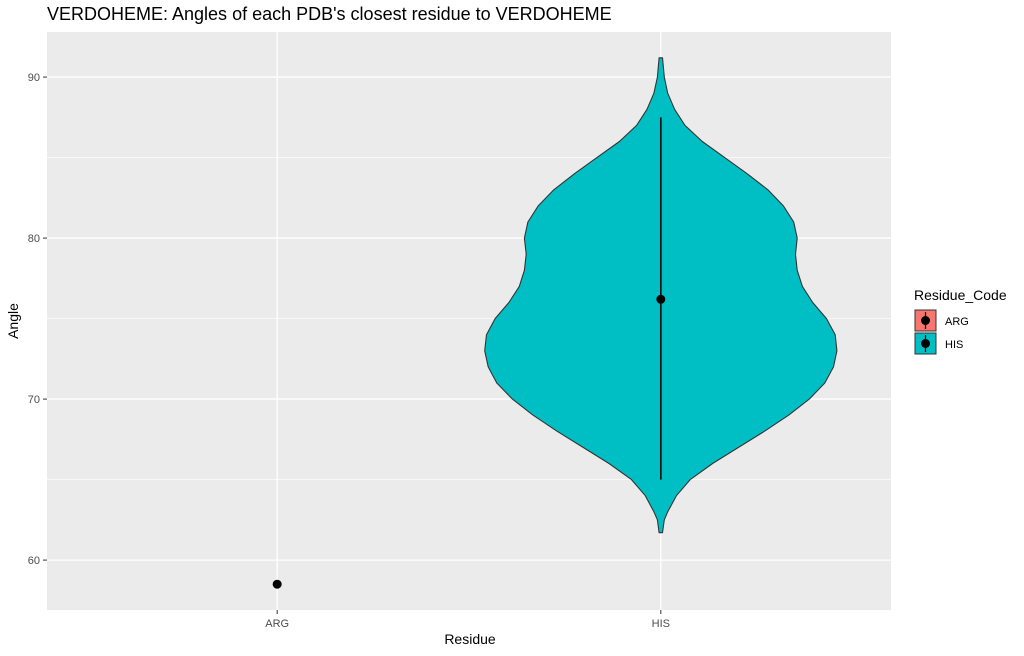 The width and height of the screenshot is (1024, 656). What do you see at coordinates (467, 620) in the screenshot?
I see `x-axis-ticks: ARG HIS` at bounding box center [467, 620].